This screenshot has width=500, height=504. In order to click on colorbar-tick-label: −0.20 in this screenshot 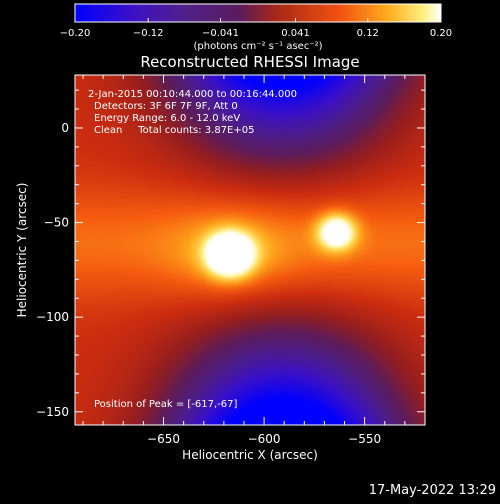, I will do `click(75, 33)`.